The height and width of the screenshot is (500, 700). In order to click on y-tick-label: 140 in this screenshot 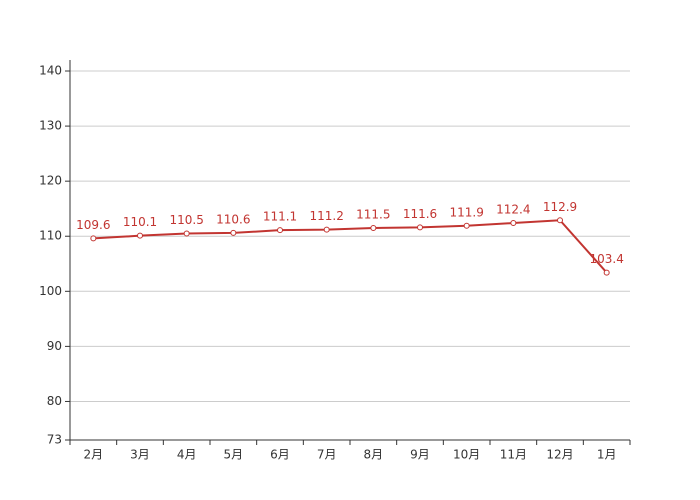, I will do `click(50, 71)`.